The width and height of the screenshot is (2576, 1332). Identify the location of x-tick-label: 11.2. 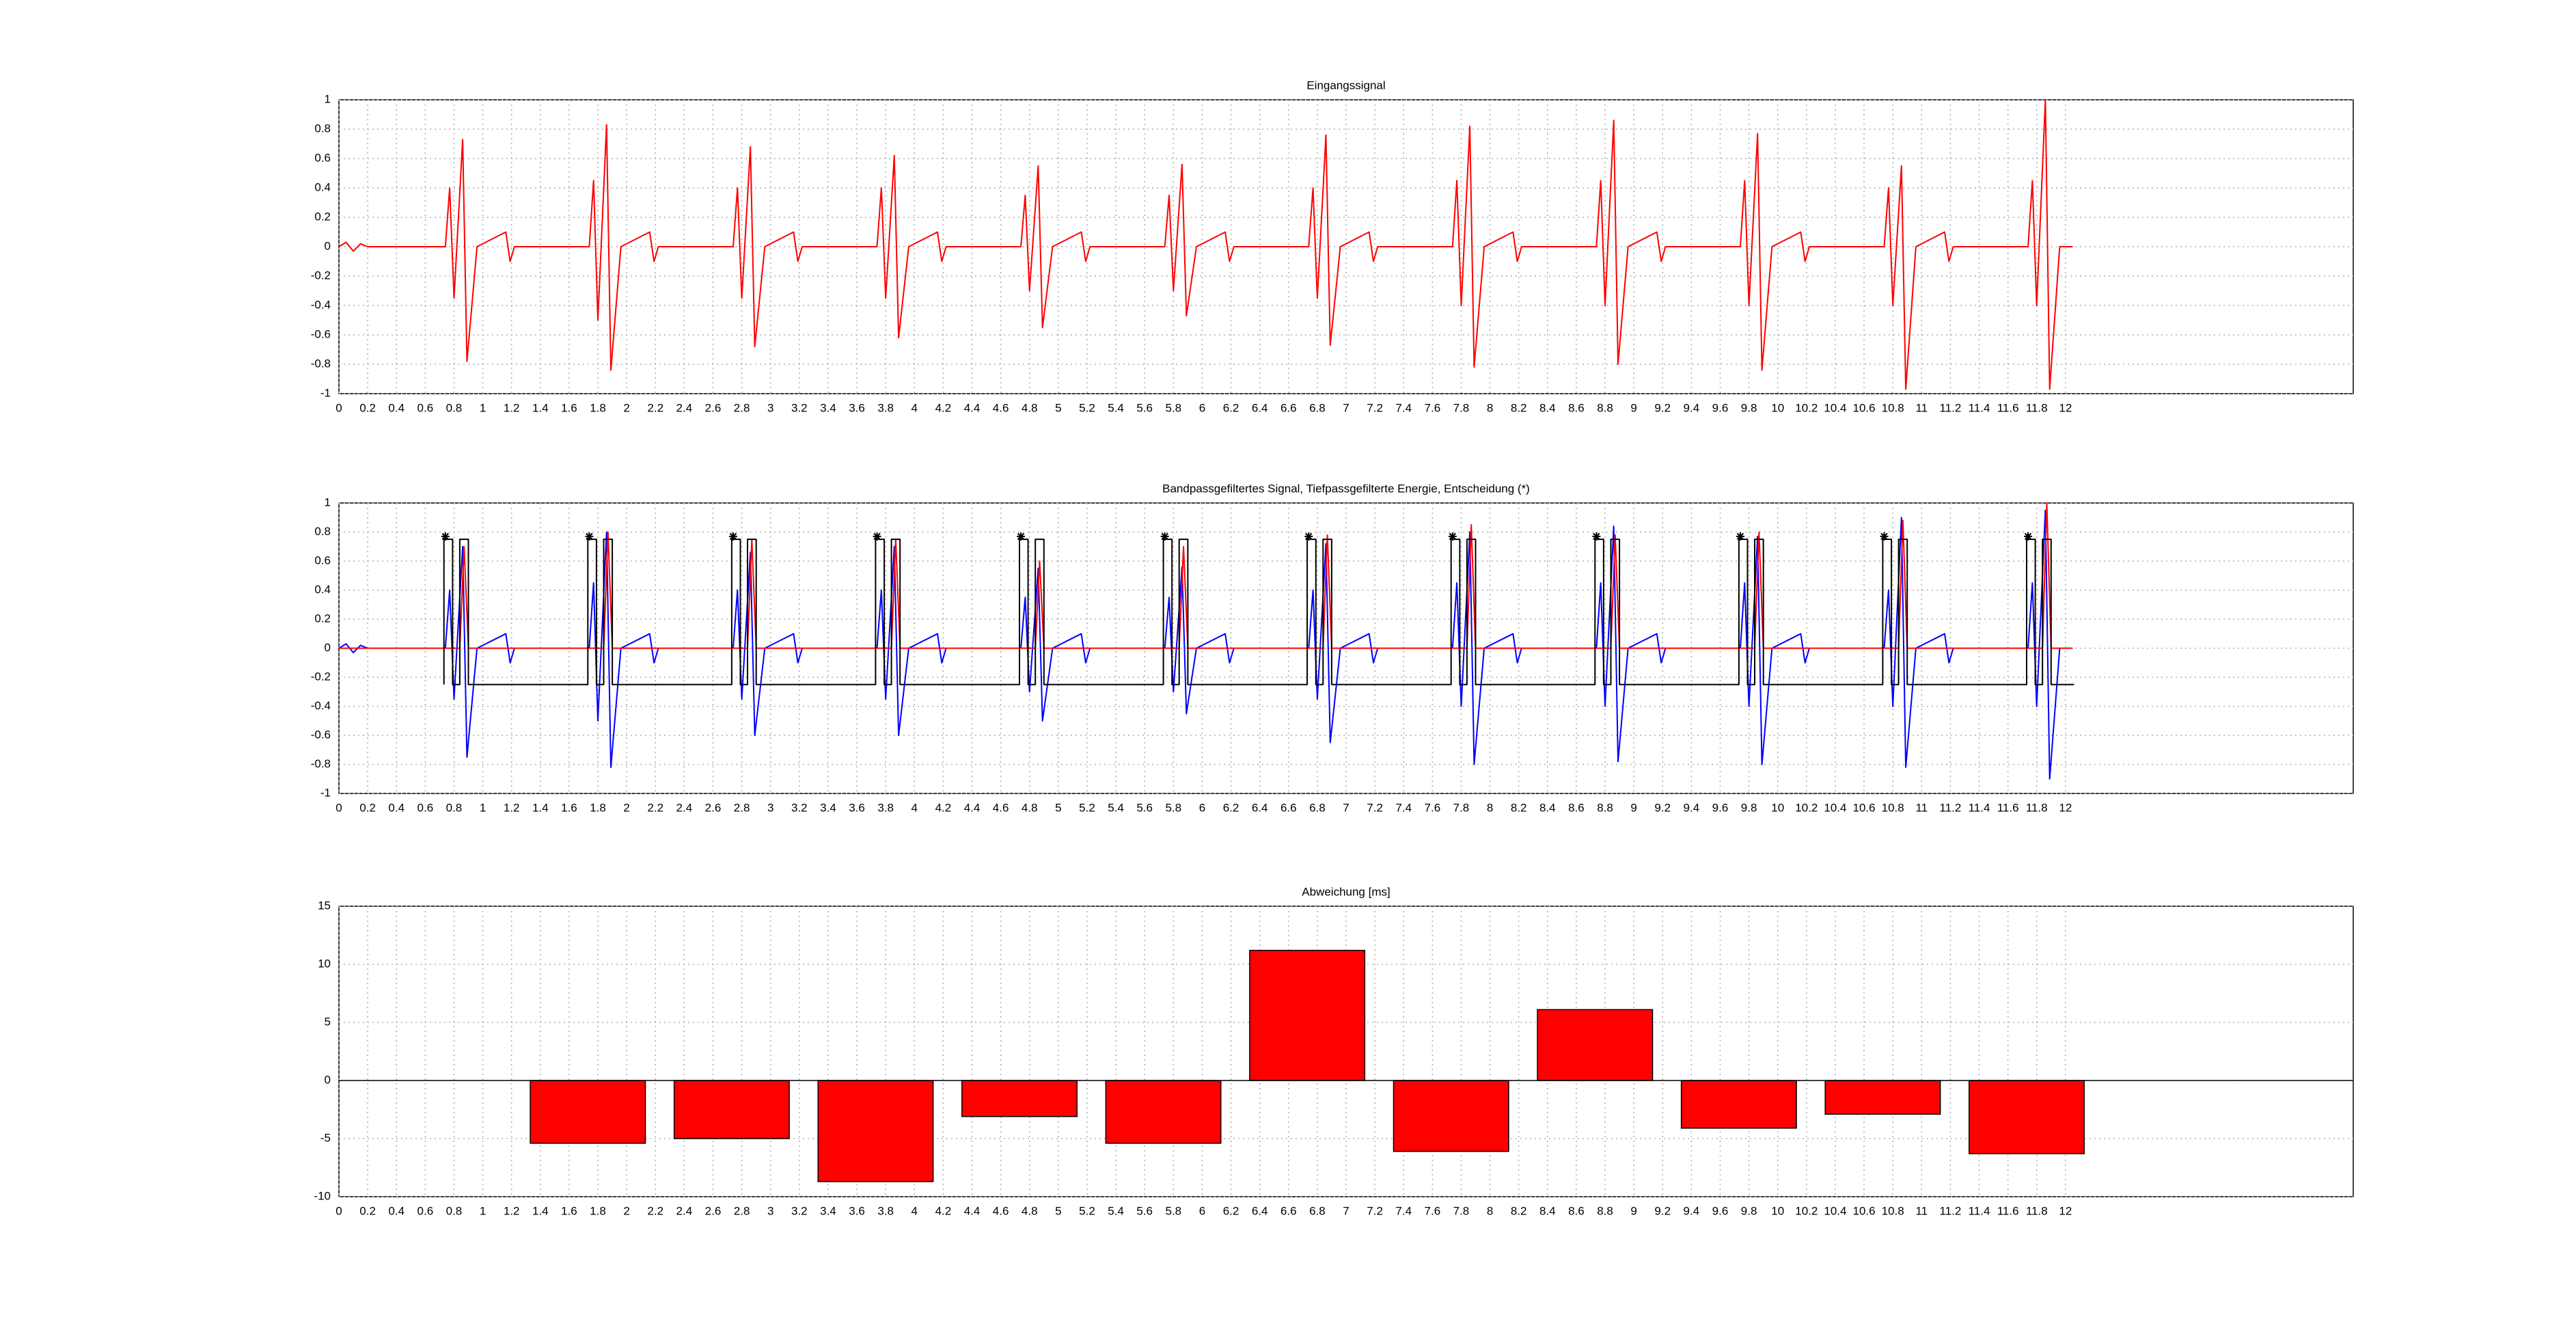
(1950, 1210).